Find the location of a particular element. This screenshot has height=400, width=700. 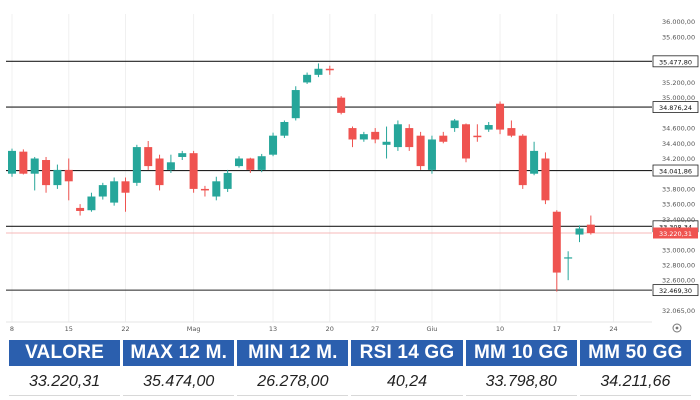

gear-icon is located at coordinates (677, 328).